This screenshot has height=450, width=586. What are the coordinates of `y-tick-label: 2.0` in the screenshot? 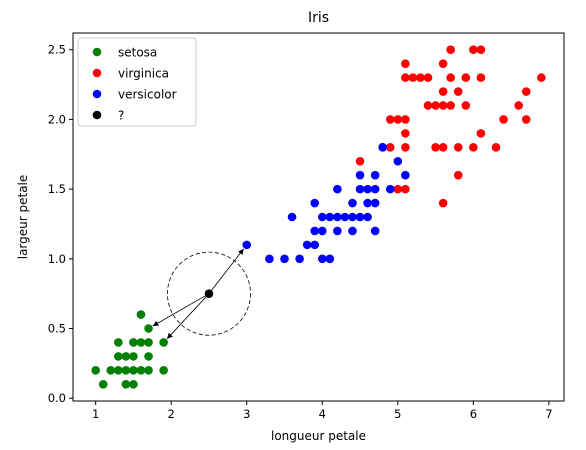 It's located at (57, 119).